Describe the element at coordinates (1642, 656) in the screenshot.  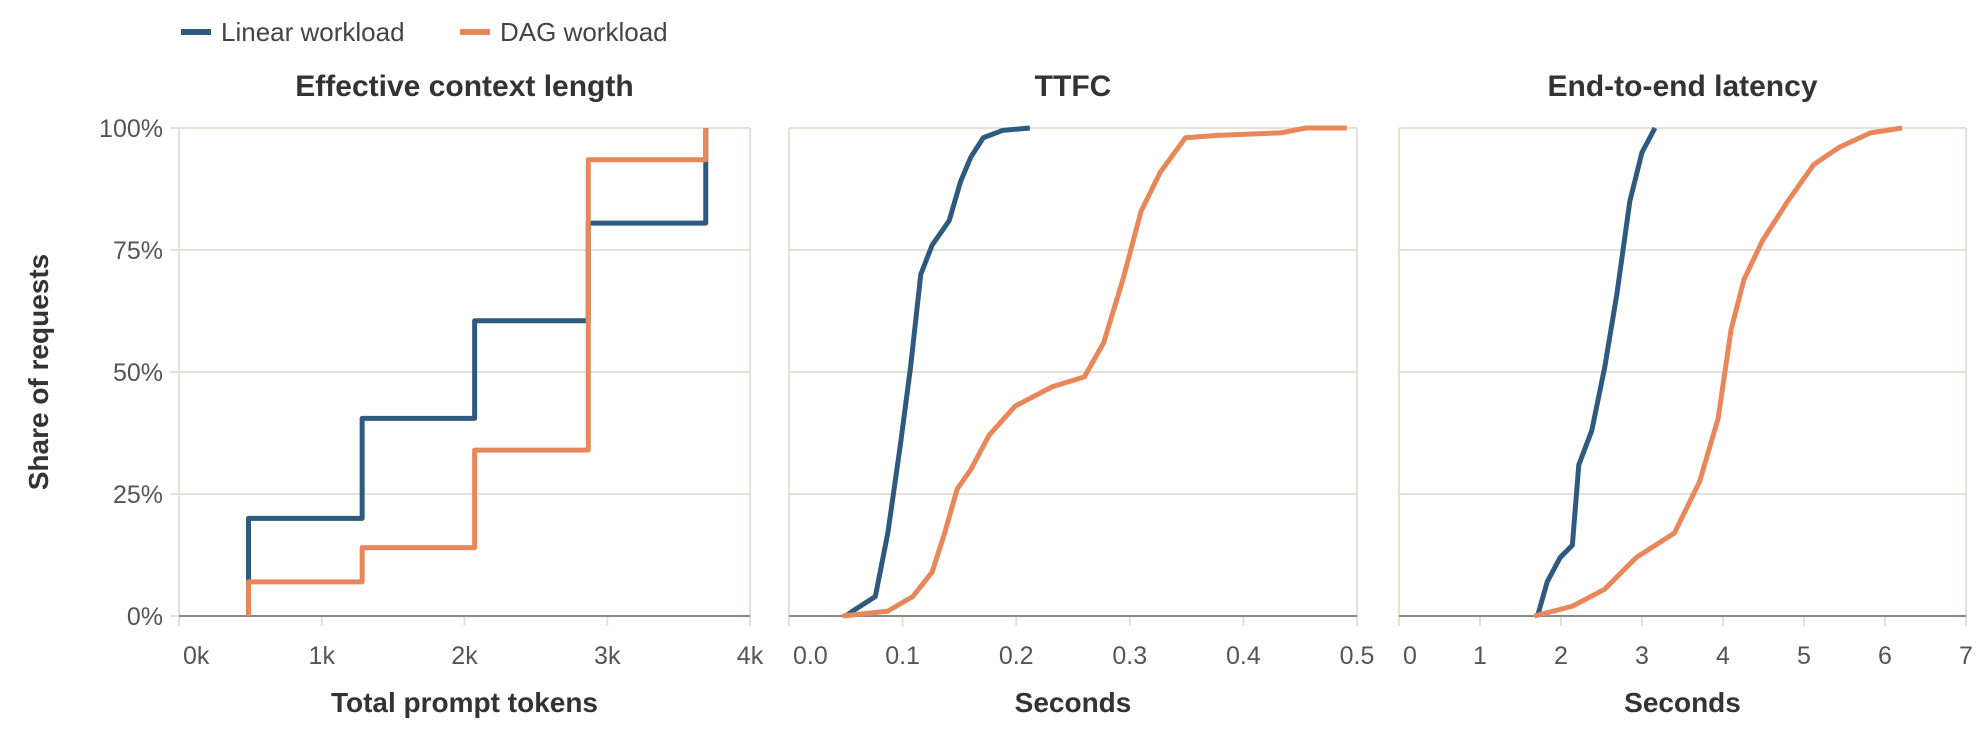
I see `x-tick-label: 3` at that location.